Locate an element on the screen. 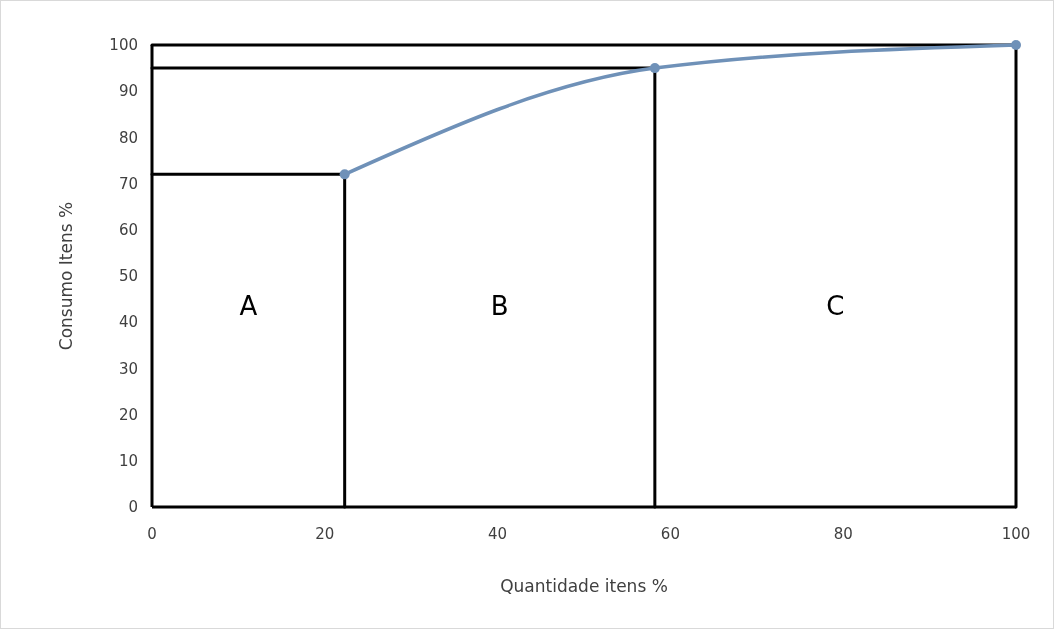 This screenshot has height=629, width=1054. y-tick-label: 70 is located at coordinates (128, 183).